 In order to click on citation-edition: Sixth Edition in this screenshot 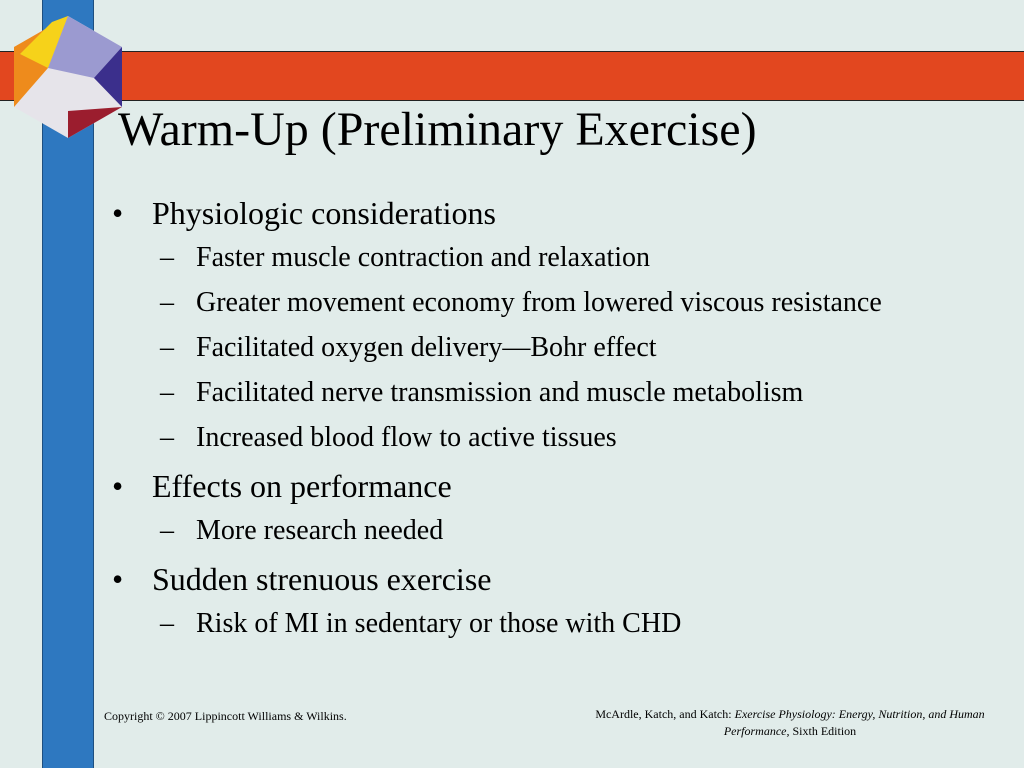, I will do `click(823, 731)`.